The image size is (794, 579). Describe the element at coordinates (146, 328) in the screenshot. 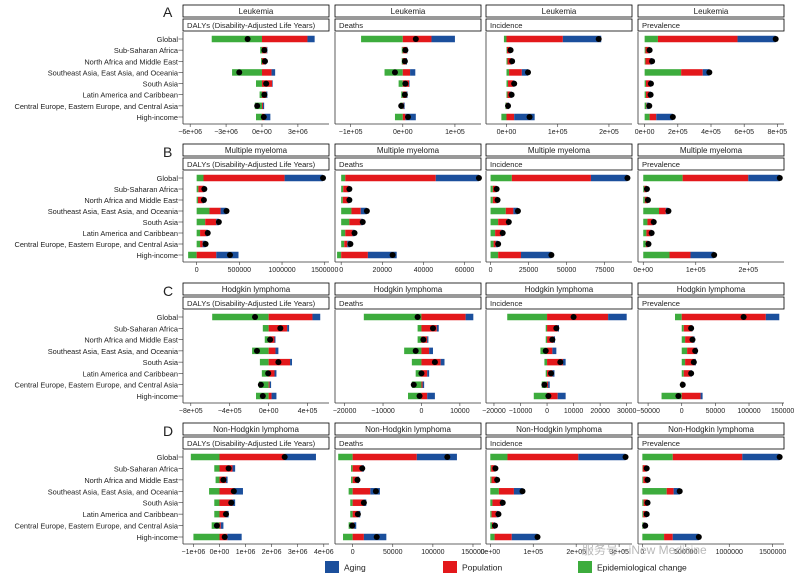

I see `region-label: Sub-Saharan Africa` at that location.